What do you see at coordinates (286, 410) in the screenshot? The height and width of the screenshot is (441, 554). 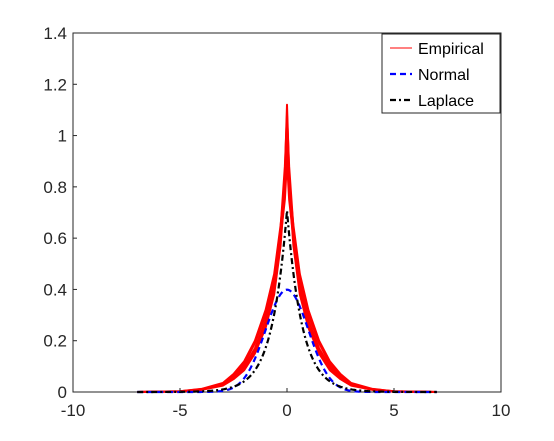 I see `x-tick-label: 0` at bounding box center [286, 410].